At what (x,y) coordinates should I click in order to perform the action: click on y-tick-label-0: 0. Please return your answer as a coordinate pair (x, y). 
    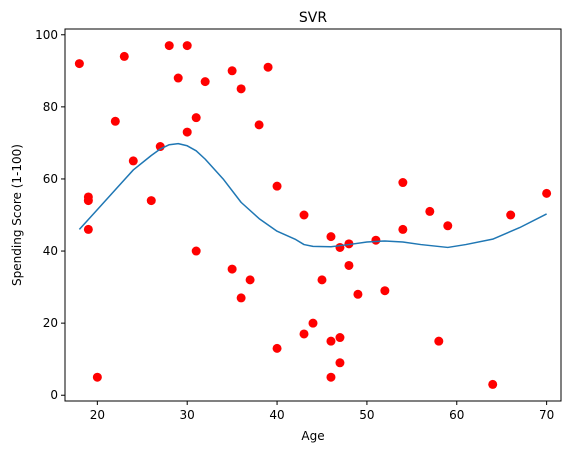
    Looking at the image, I should click on (54, 395).